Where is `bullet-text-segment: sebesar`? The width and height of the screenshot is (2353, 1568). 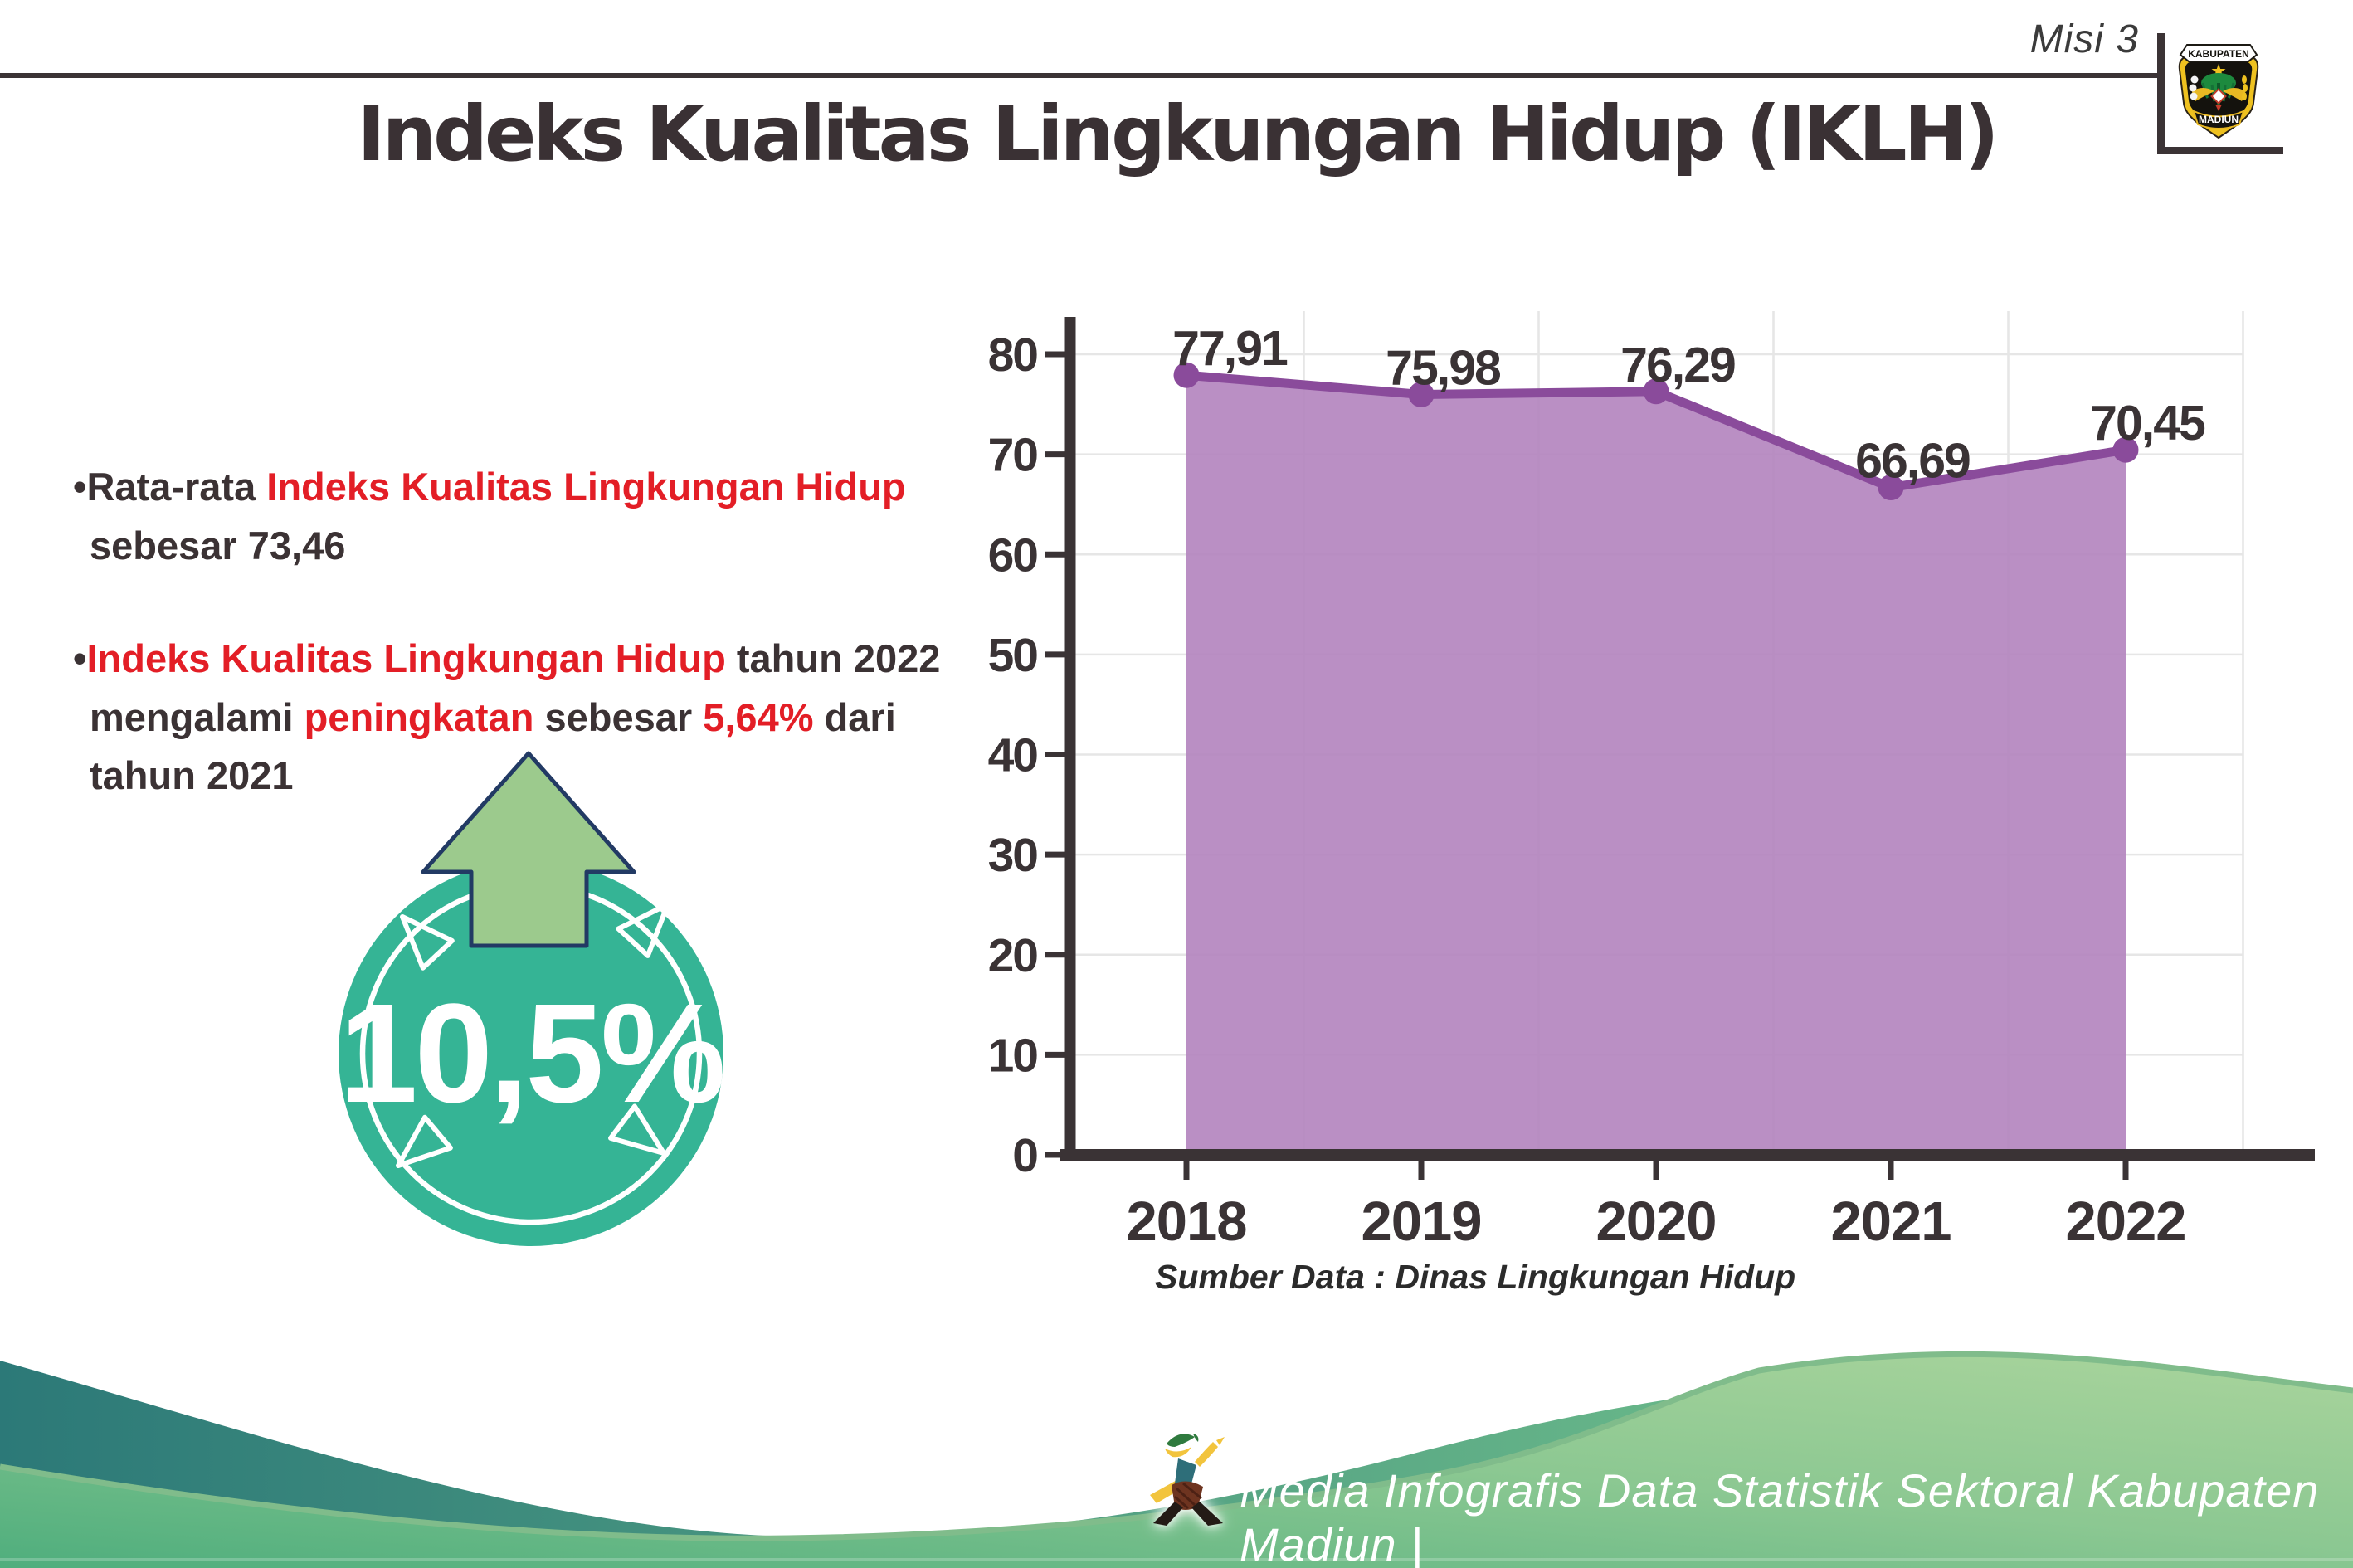
bullet-text-segment: sebesar is located at coordinates (618, 716).